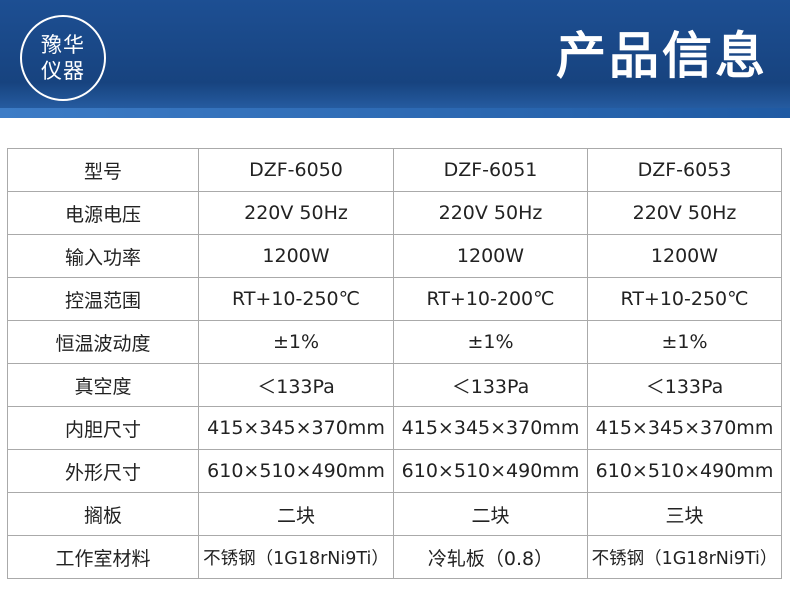 Image resolution: width=790 pixels, height=608 pixels. Describe the element at coordinates (63, 58) in the screenshot. I see `logo: 豫华 仪器` at that location.